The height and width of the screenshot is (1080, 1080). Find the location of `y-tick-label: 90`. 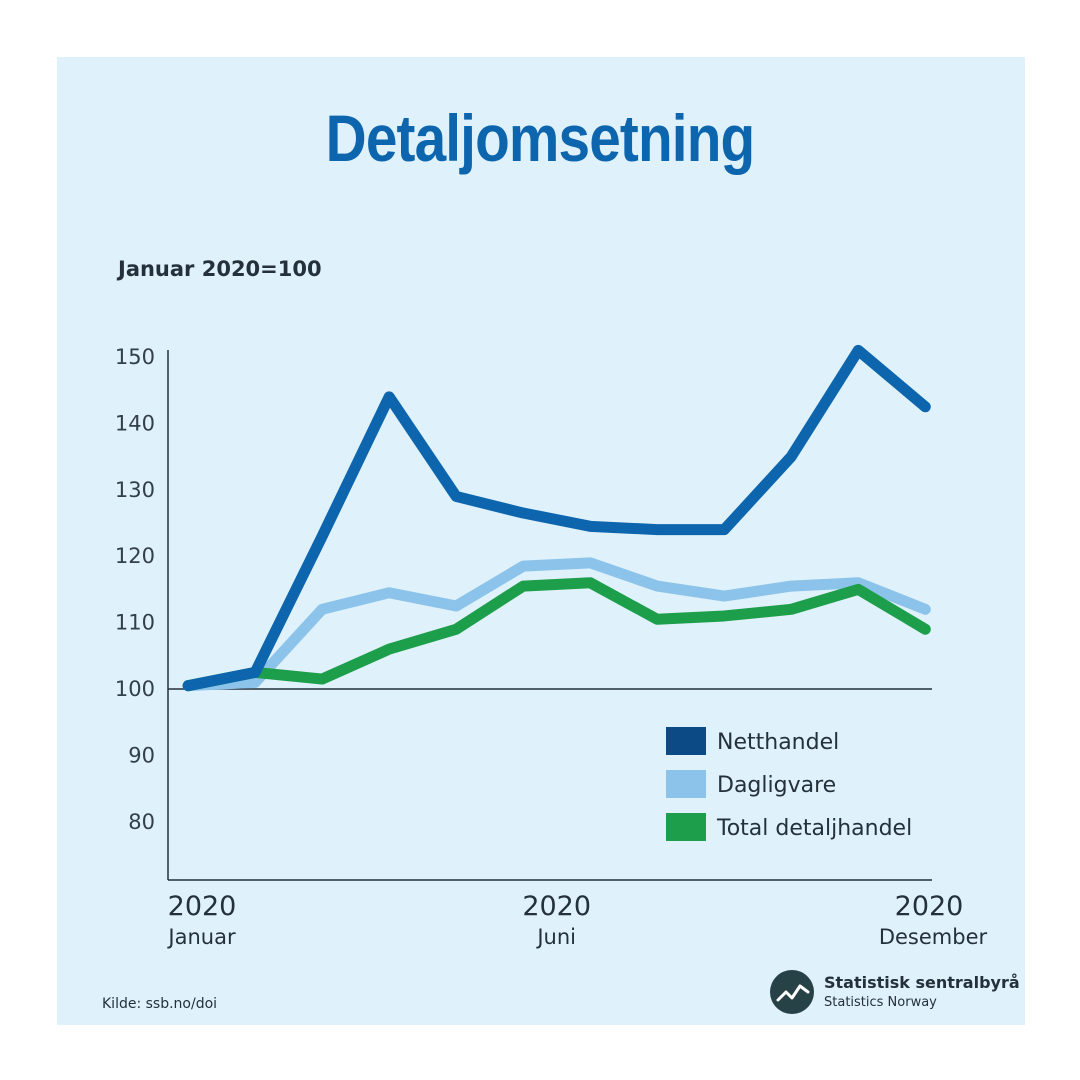

y-tick-label: 90 is located at coordinates (141, 755).